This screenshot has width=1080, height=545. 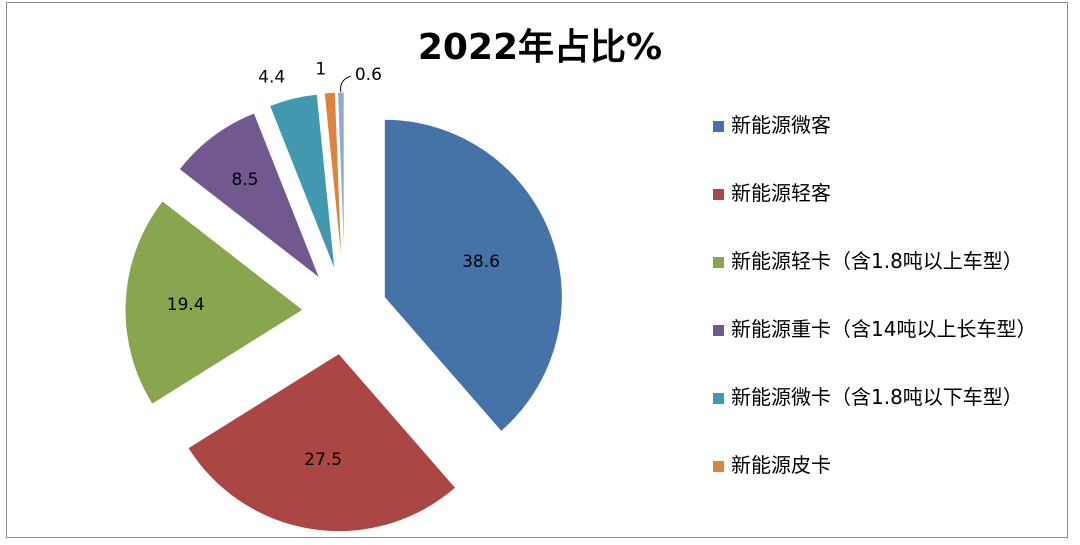 What do you see at coordinates (718, 398) in the screenshot?
I see `legend-swatch-weika` at bounding box center [718, 398].